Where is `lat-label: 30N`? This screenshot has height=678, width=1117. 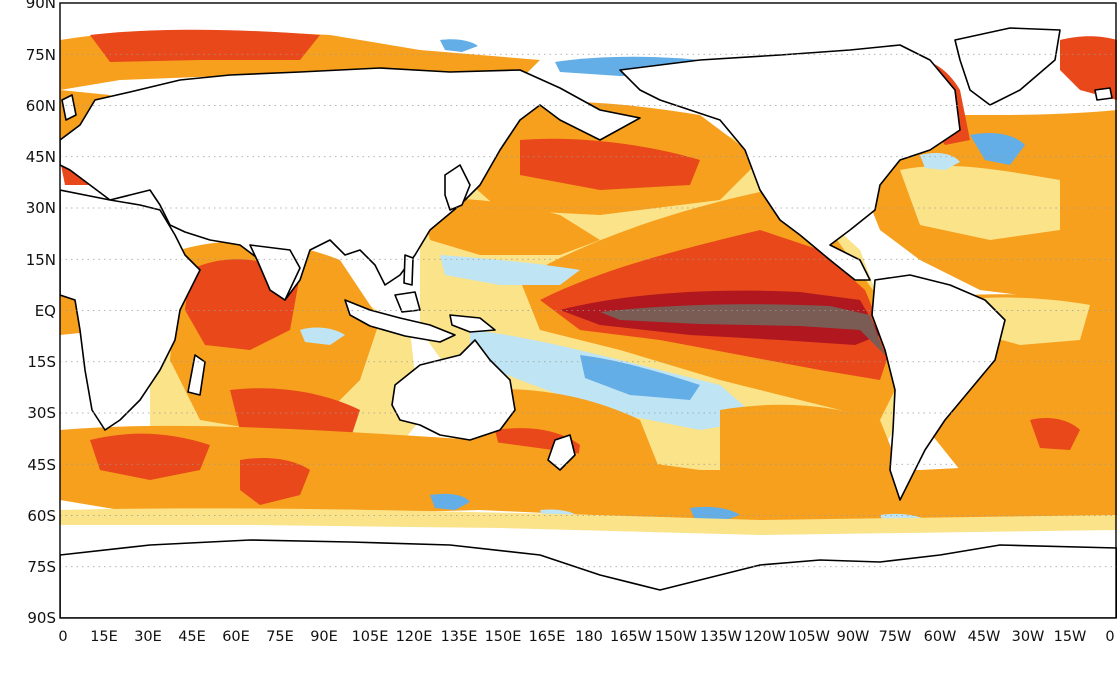 lat-label: 30N is located at coordinates (41, 208).